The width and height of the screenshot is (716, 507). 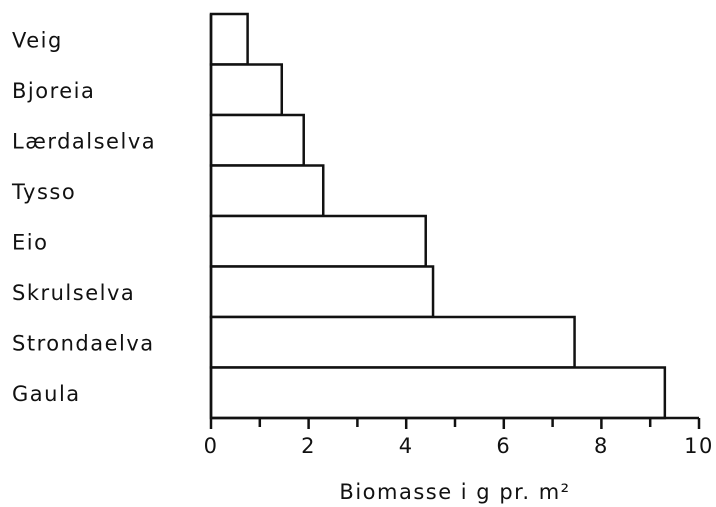 What do you see at coordinates (601, 446) in the screenshot?
I see `x-tick-label: 8` at bounding box center [601, 446].